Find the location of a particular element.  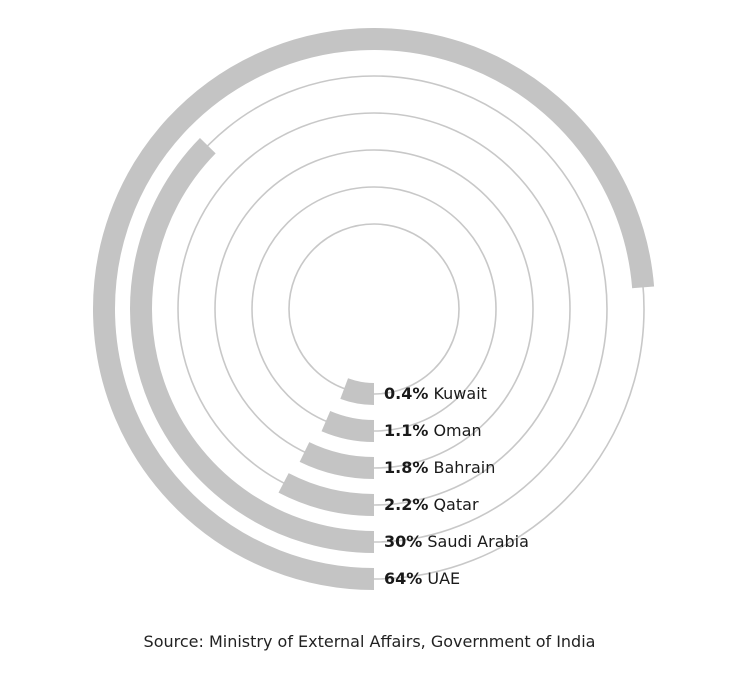

data-label: 2.2% Qatar is located at coordinates (431, 505).